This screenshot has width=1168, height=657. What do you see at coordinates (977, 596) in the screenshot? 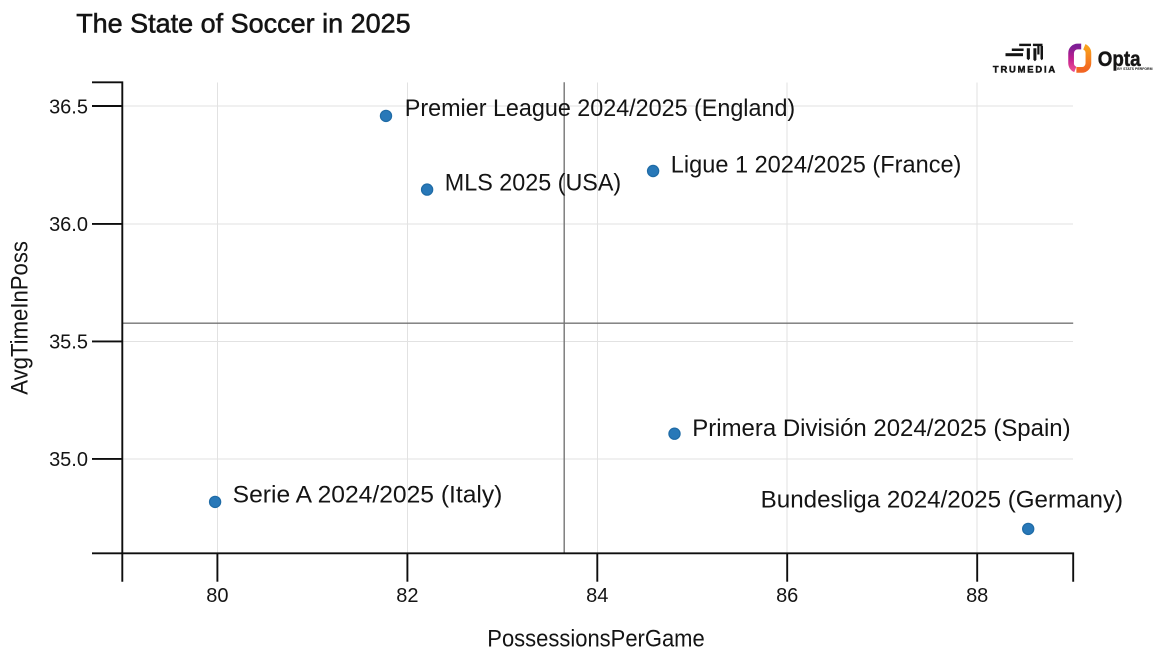
I see `svg-text: 88` at bounding box center [977, 596].